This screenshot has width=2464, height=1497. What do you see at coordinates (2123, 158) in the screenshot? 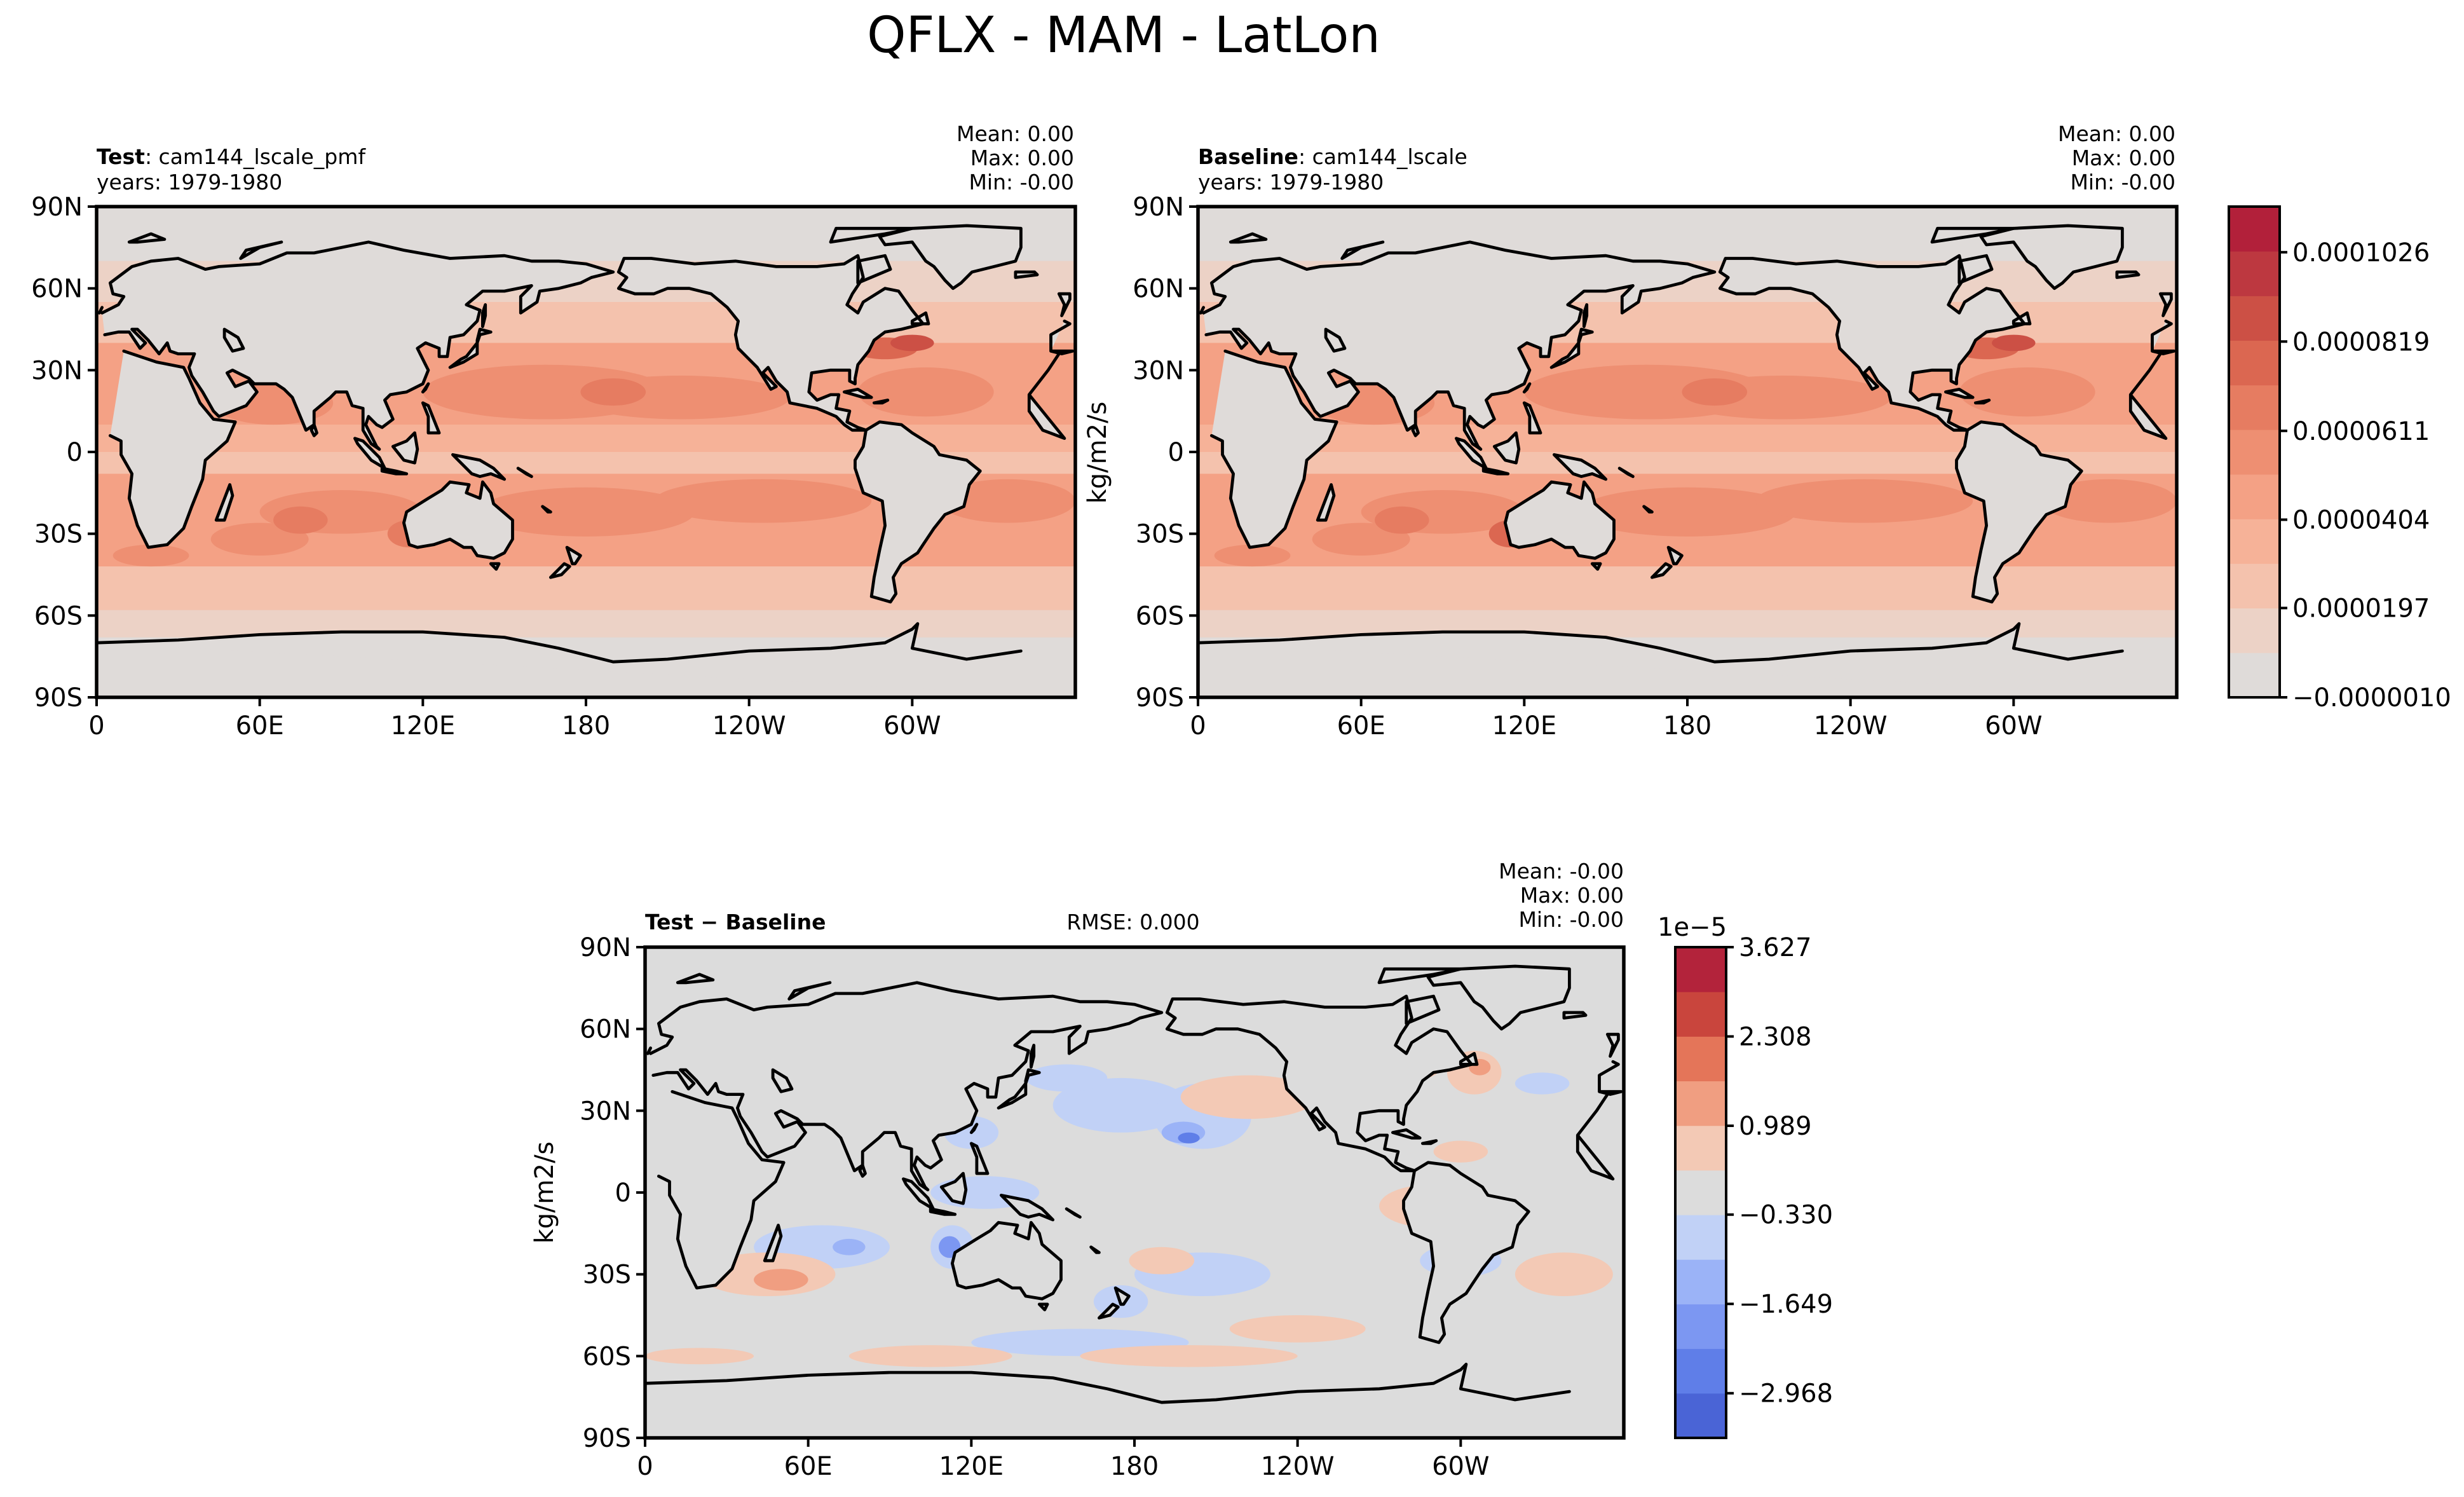
I see `panel-baseline-max: Max: 0.00` at bounding box center [2123, 158].